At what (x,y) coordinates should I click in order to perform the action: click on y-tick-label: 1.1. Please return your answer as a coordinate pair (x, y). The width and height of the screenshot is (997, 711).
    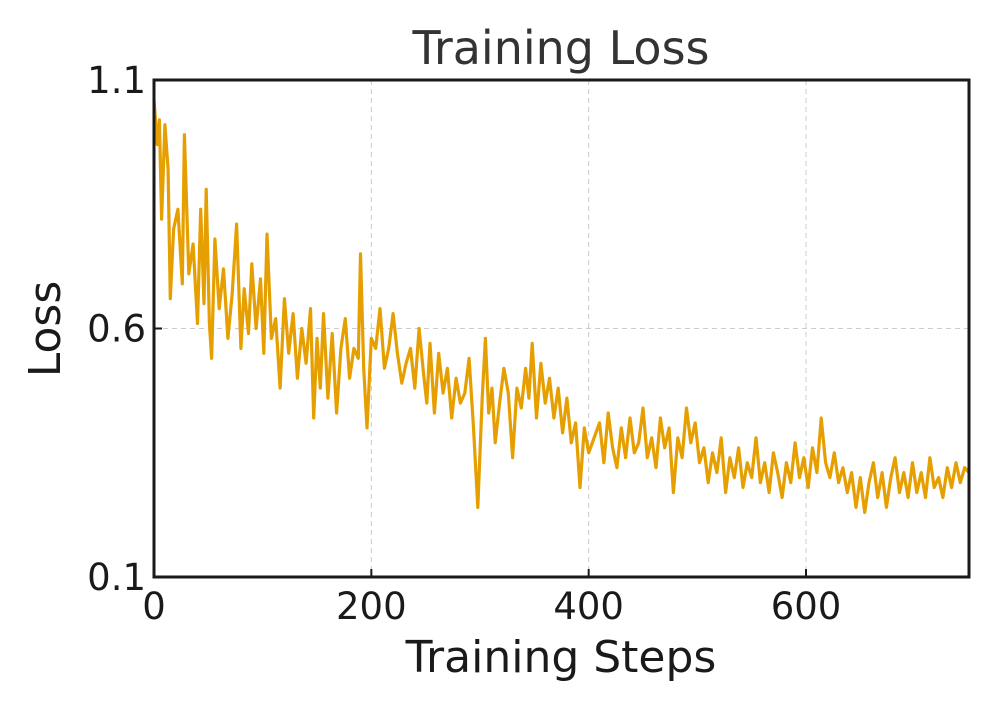
    Looking at the image, I should click on (116, 80).